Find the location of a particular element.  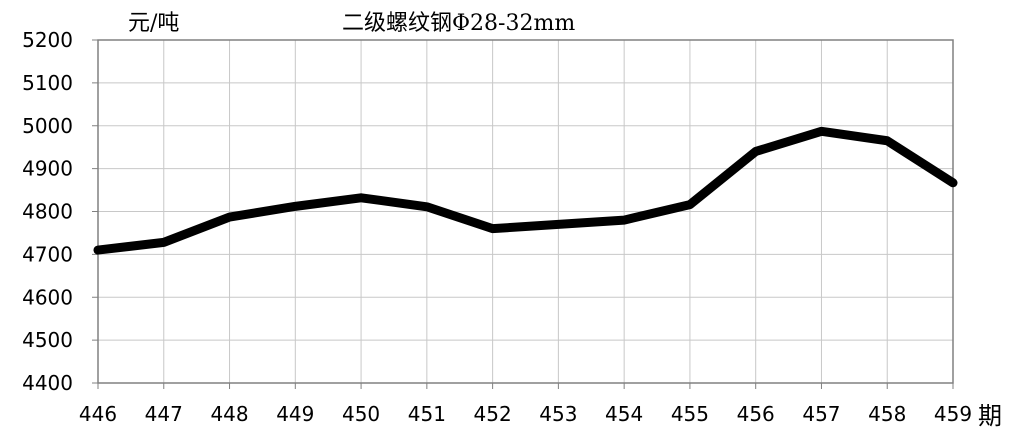

y-tick-label: 5100 is located at coordinates (47, 83).